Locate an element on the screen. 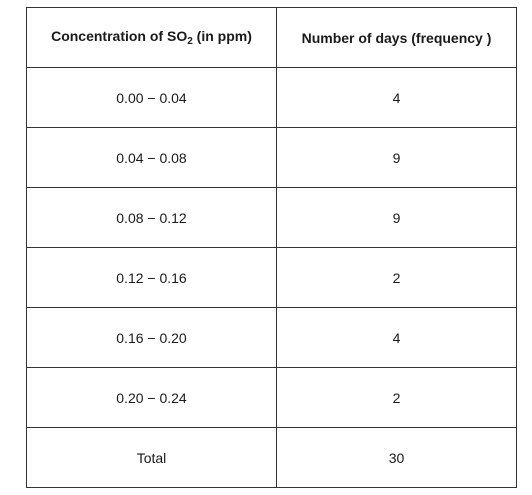 This screenshot has height=495, width=532. table-row: 0.16 − 0.20 4 is located at coordinates (271, 337).